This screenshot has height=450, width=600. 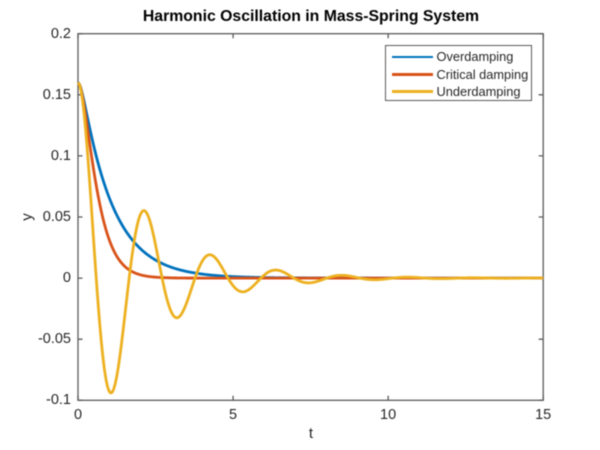 I want to click on y-tick-label: -0.05, so click(x=54, y=339).